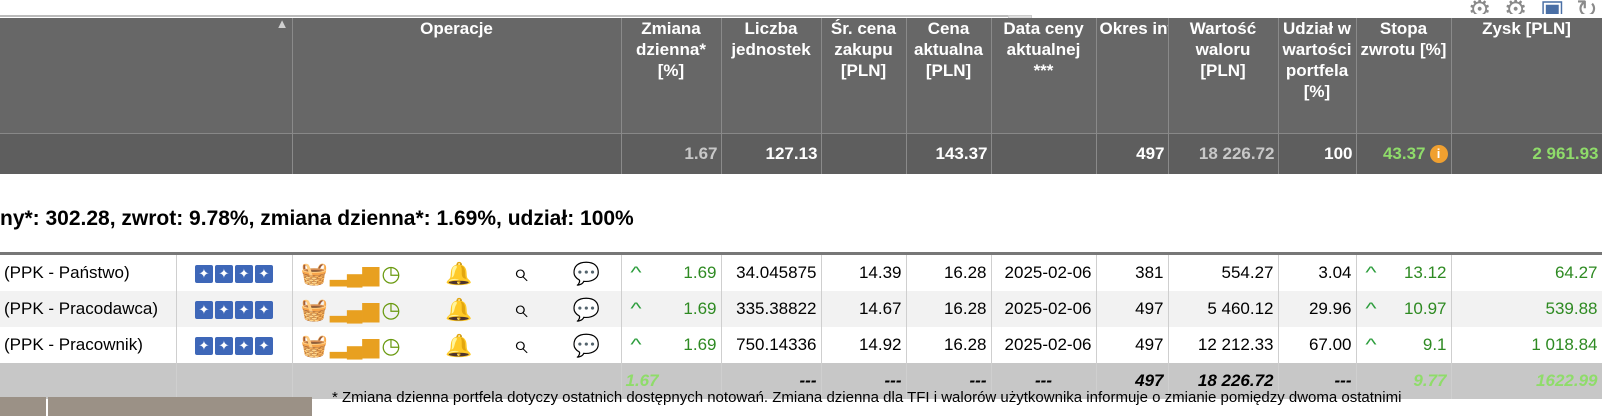  I want to click on okres-cell: 381, so click(1132, 272).